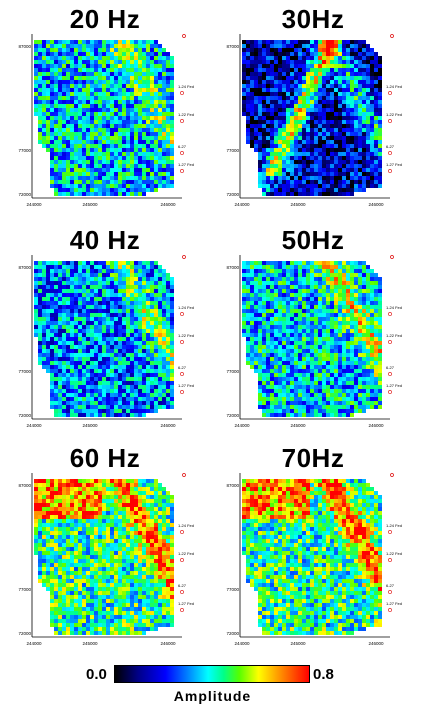 The image size is (425, 711). Describe the element at coordinates (313, 19) in the screenshot. I see `panel-title: 30Hz` at that location.